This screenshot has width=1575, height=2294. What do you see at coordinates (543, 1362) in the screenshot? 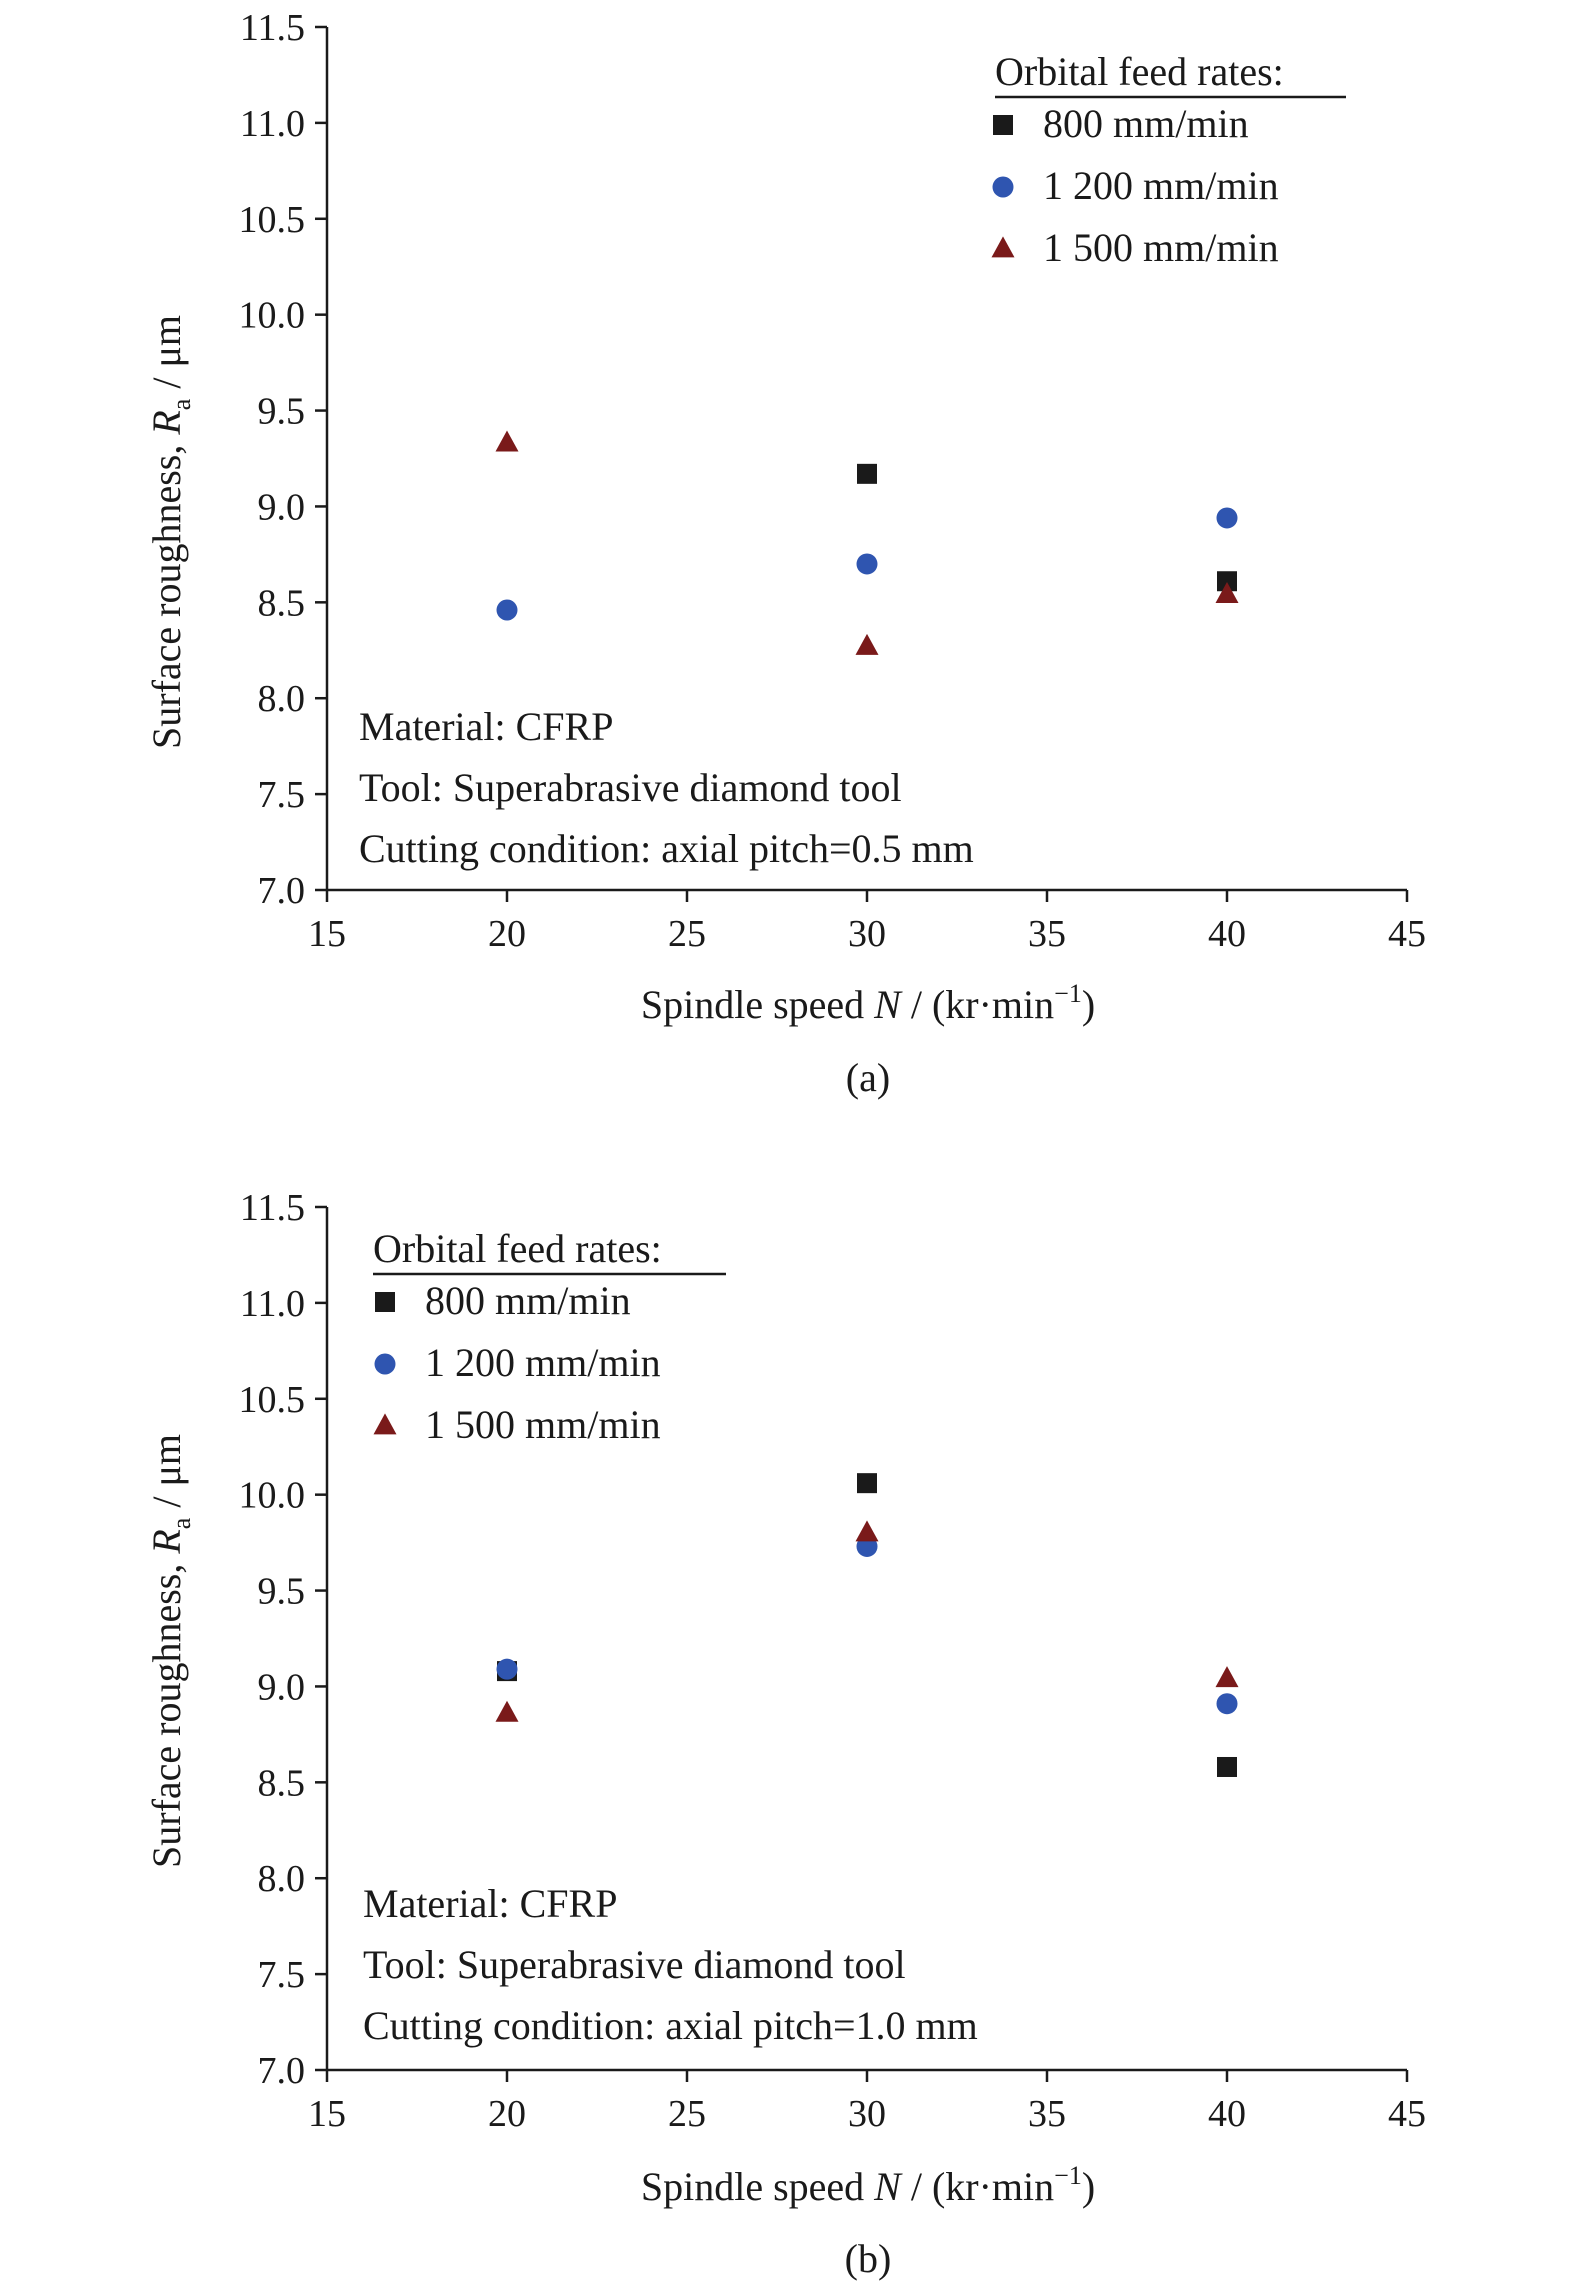
I see `legend-label-b: 1 200 mm/min` at bounding box center [543, 1362].